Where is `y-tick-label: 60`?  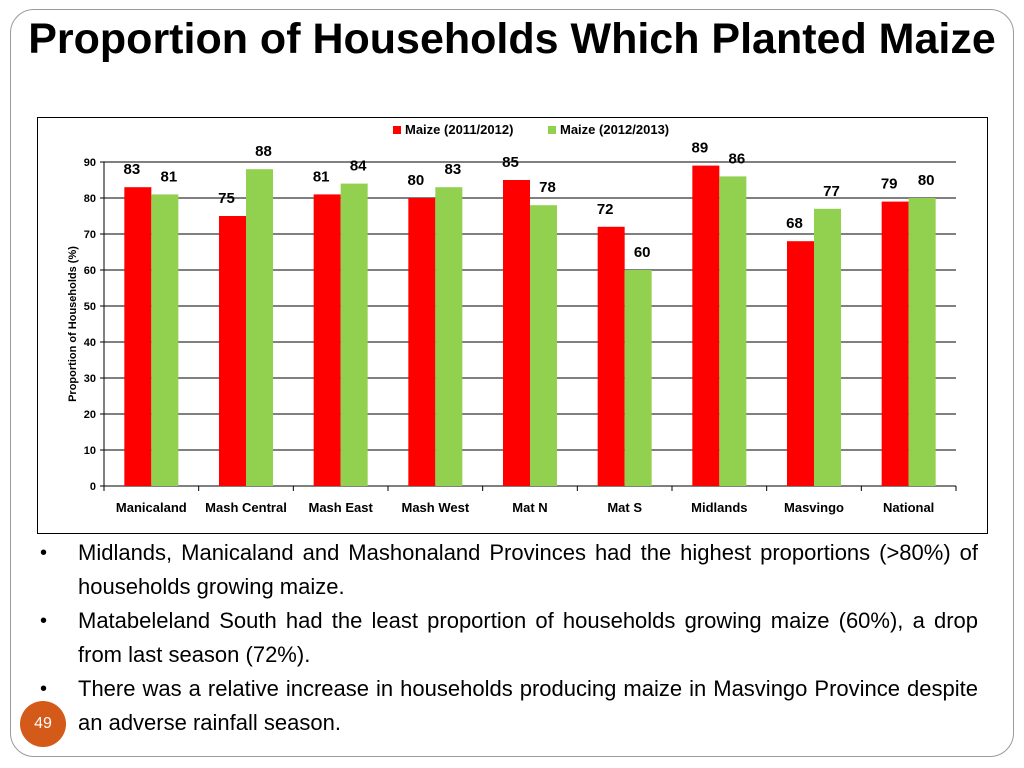
y-tick-label: 60 is located at coordinates (90, 271).